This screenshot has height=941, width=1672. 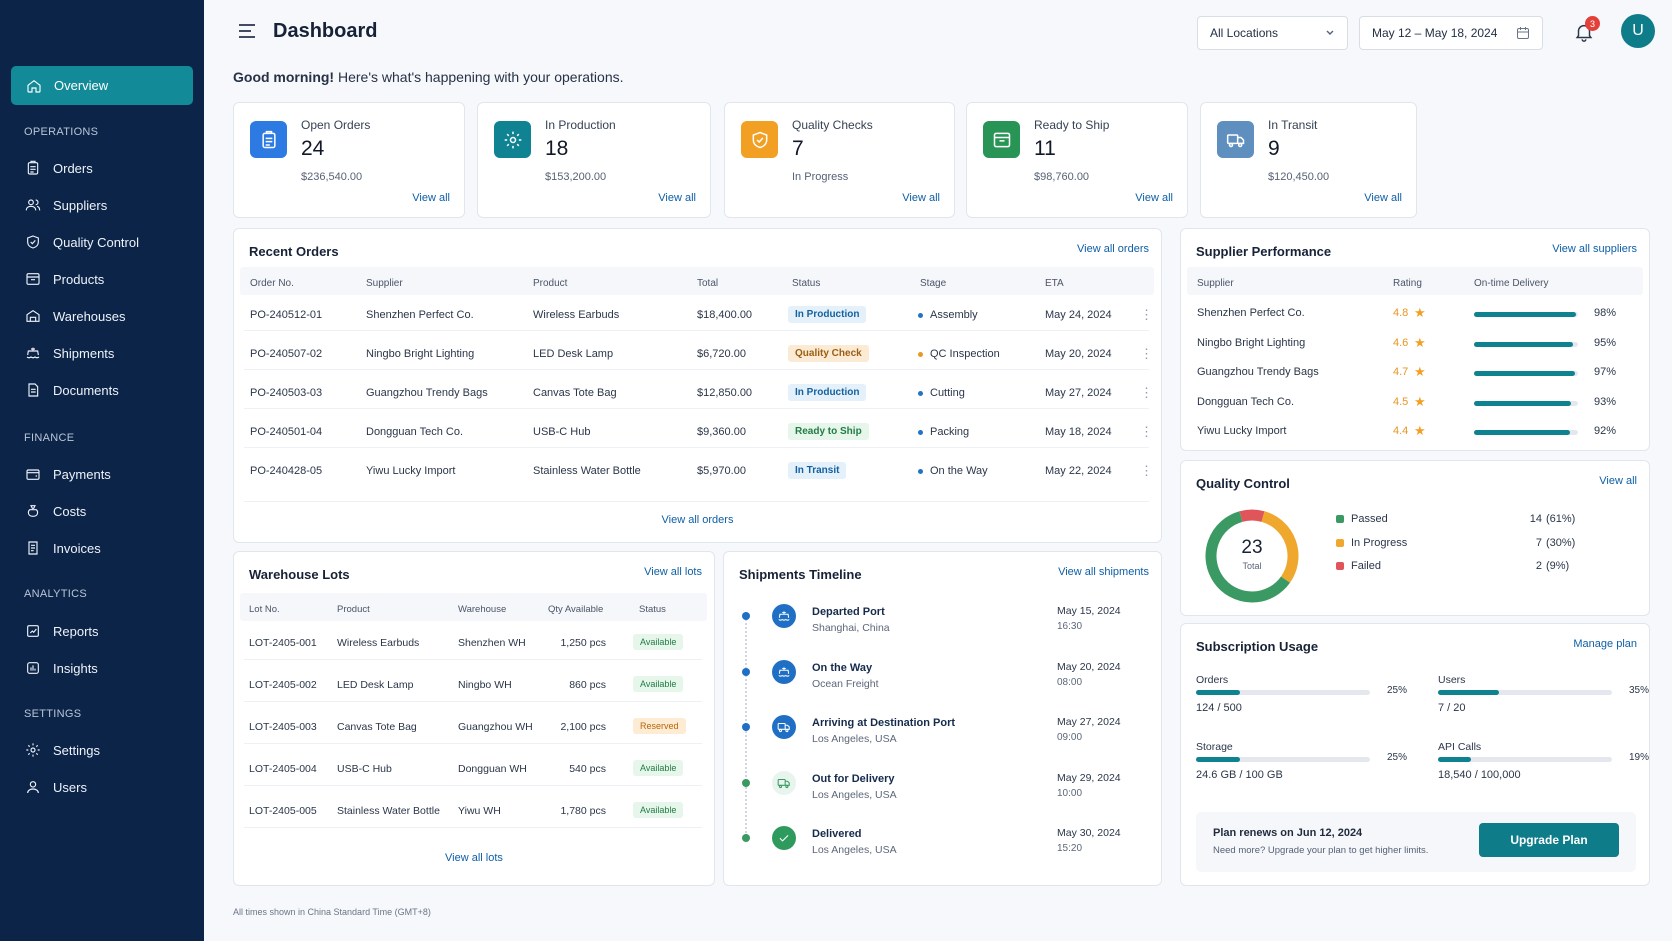 I want to click on lot-number: LOT-2405-003, so click(x=283, y=727).